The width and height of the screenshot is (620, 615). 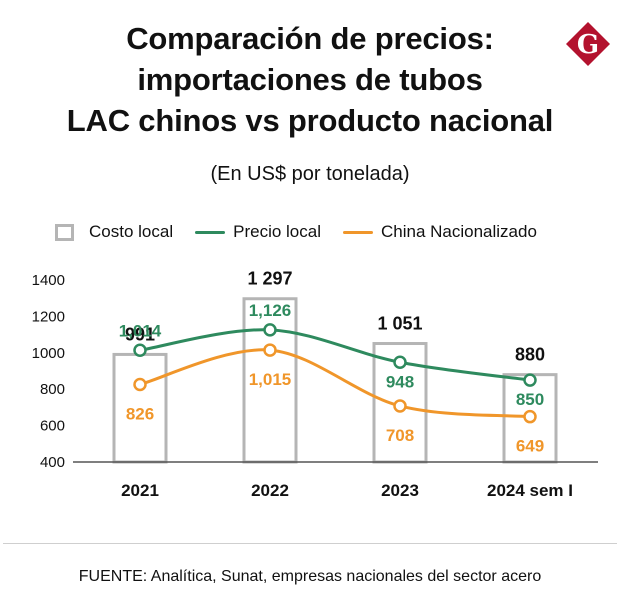 What do you see at coordinates (310, 38) in the screenshot?
I see `title-line-1: Comparación de precios:` at bounding box center [310, 38].